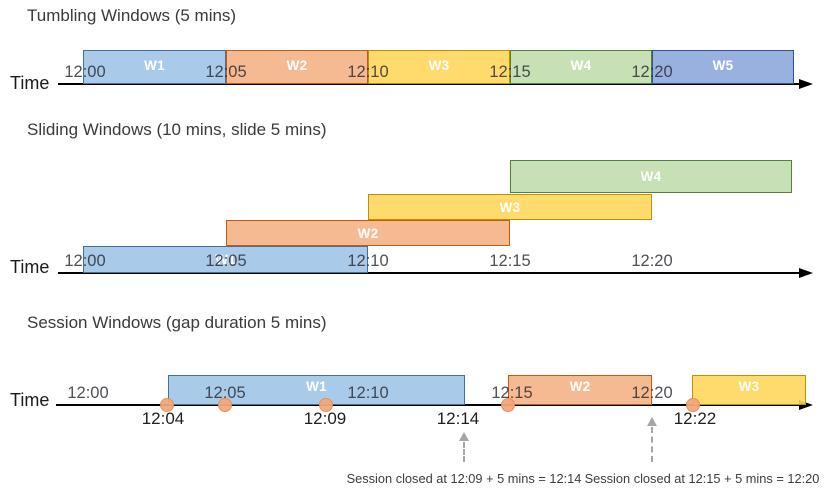  Describe the element at coordinates (702, 478) in the screenshot. I see `session-close-annotation: Session closed at 12:15 + 5 mins = 12:20` at that location.